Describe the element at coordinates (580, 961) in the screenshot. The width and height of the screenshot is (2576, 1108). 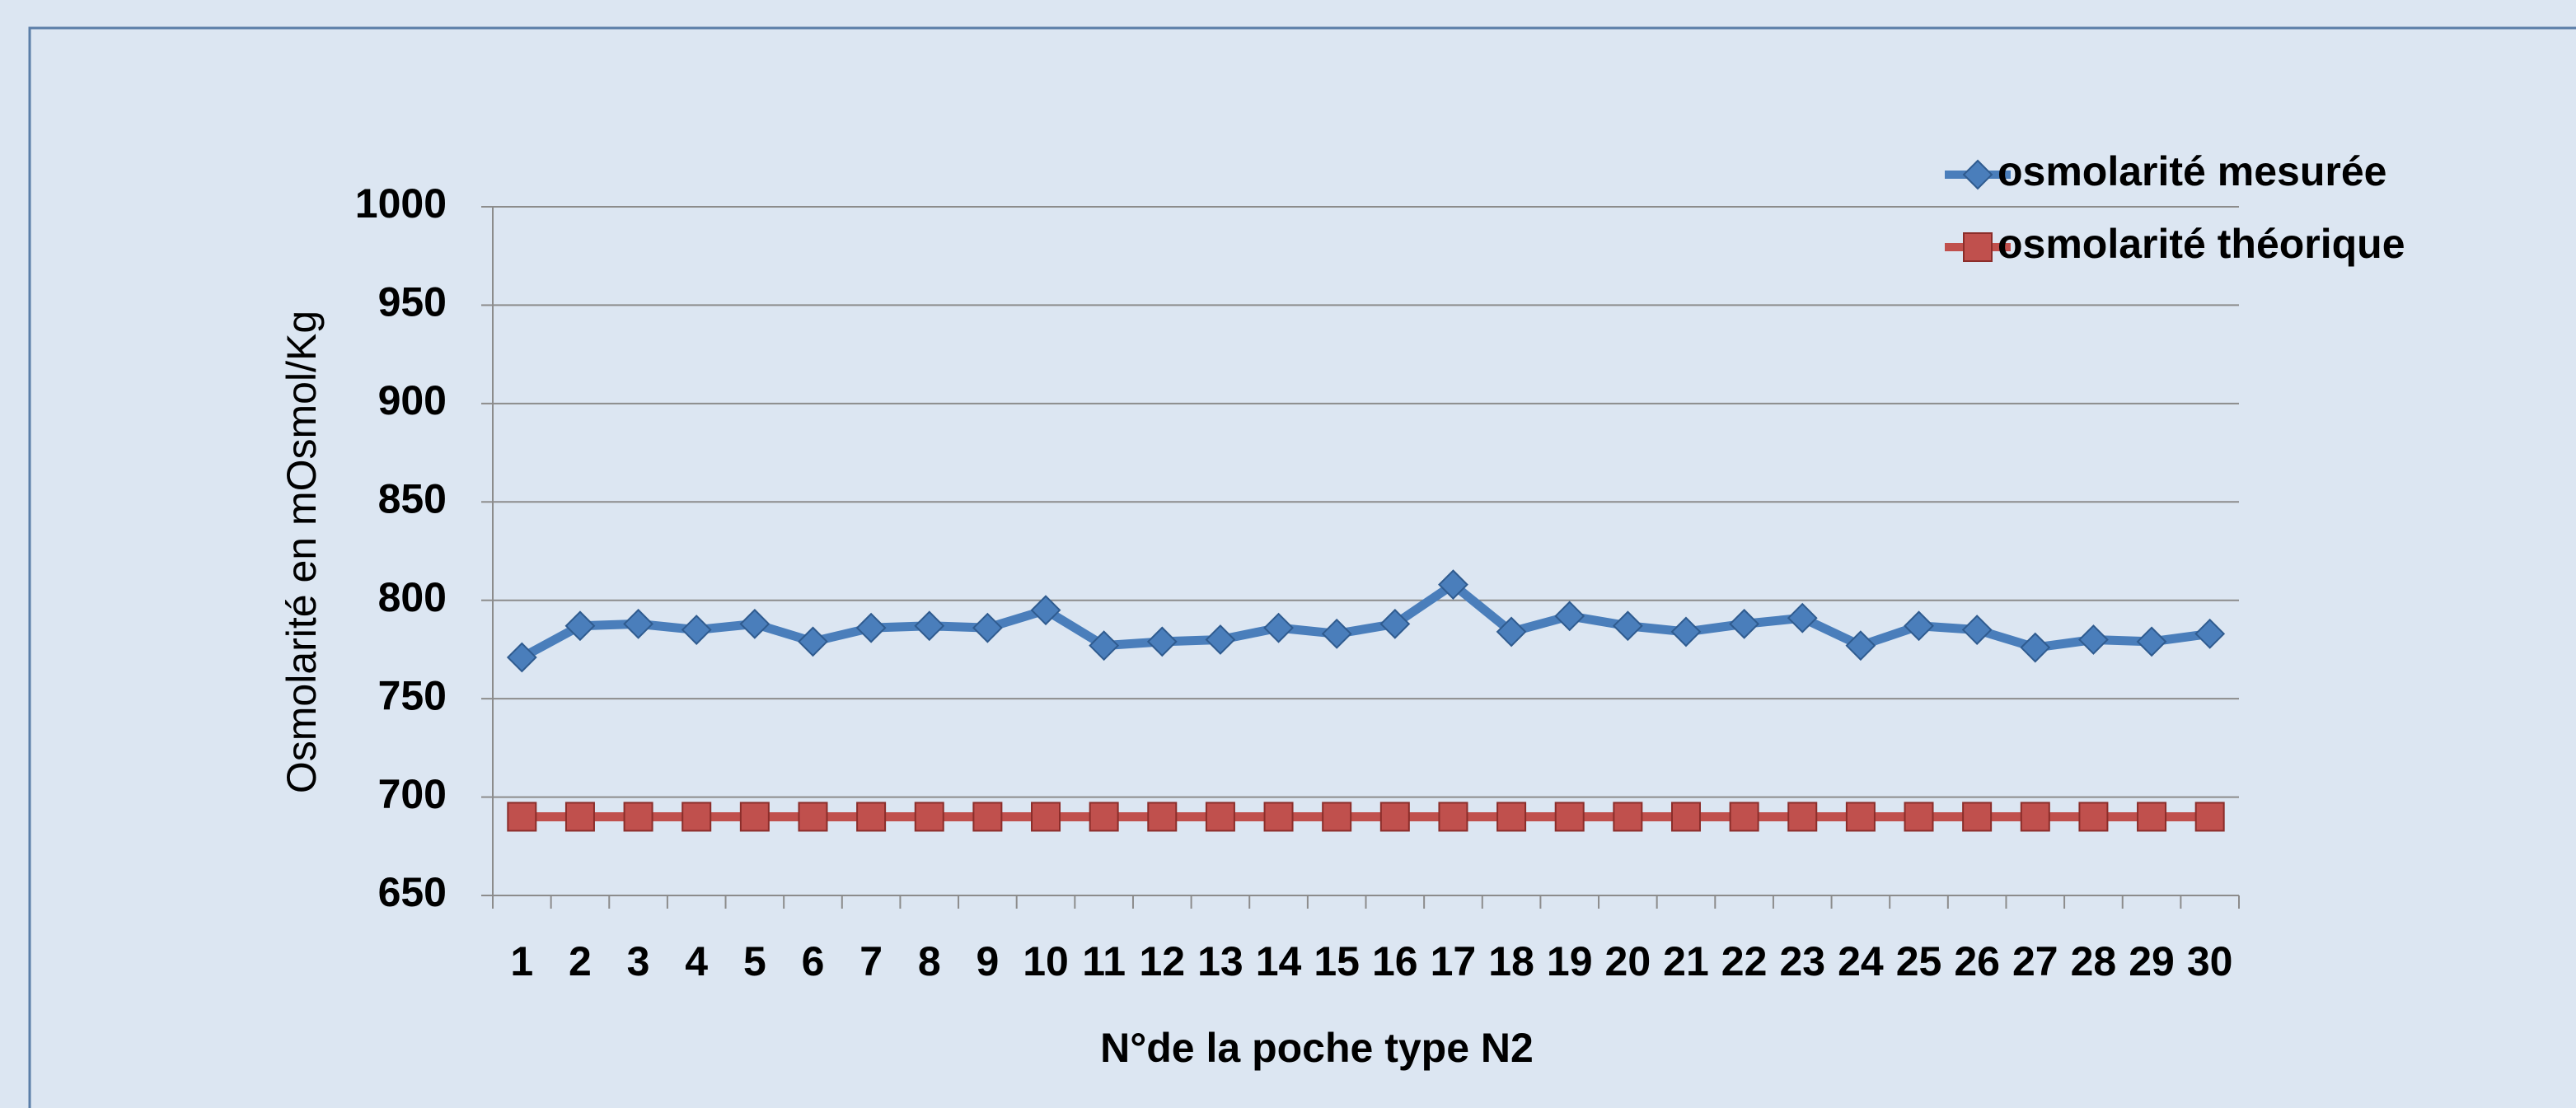
I see `x-tick-label: 2` at that location.